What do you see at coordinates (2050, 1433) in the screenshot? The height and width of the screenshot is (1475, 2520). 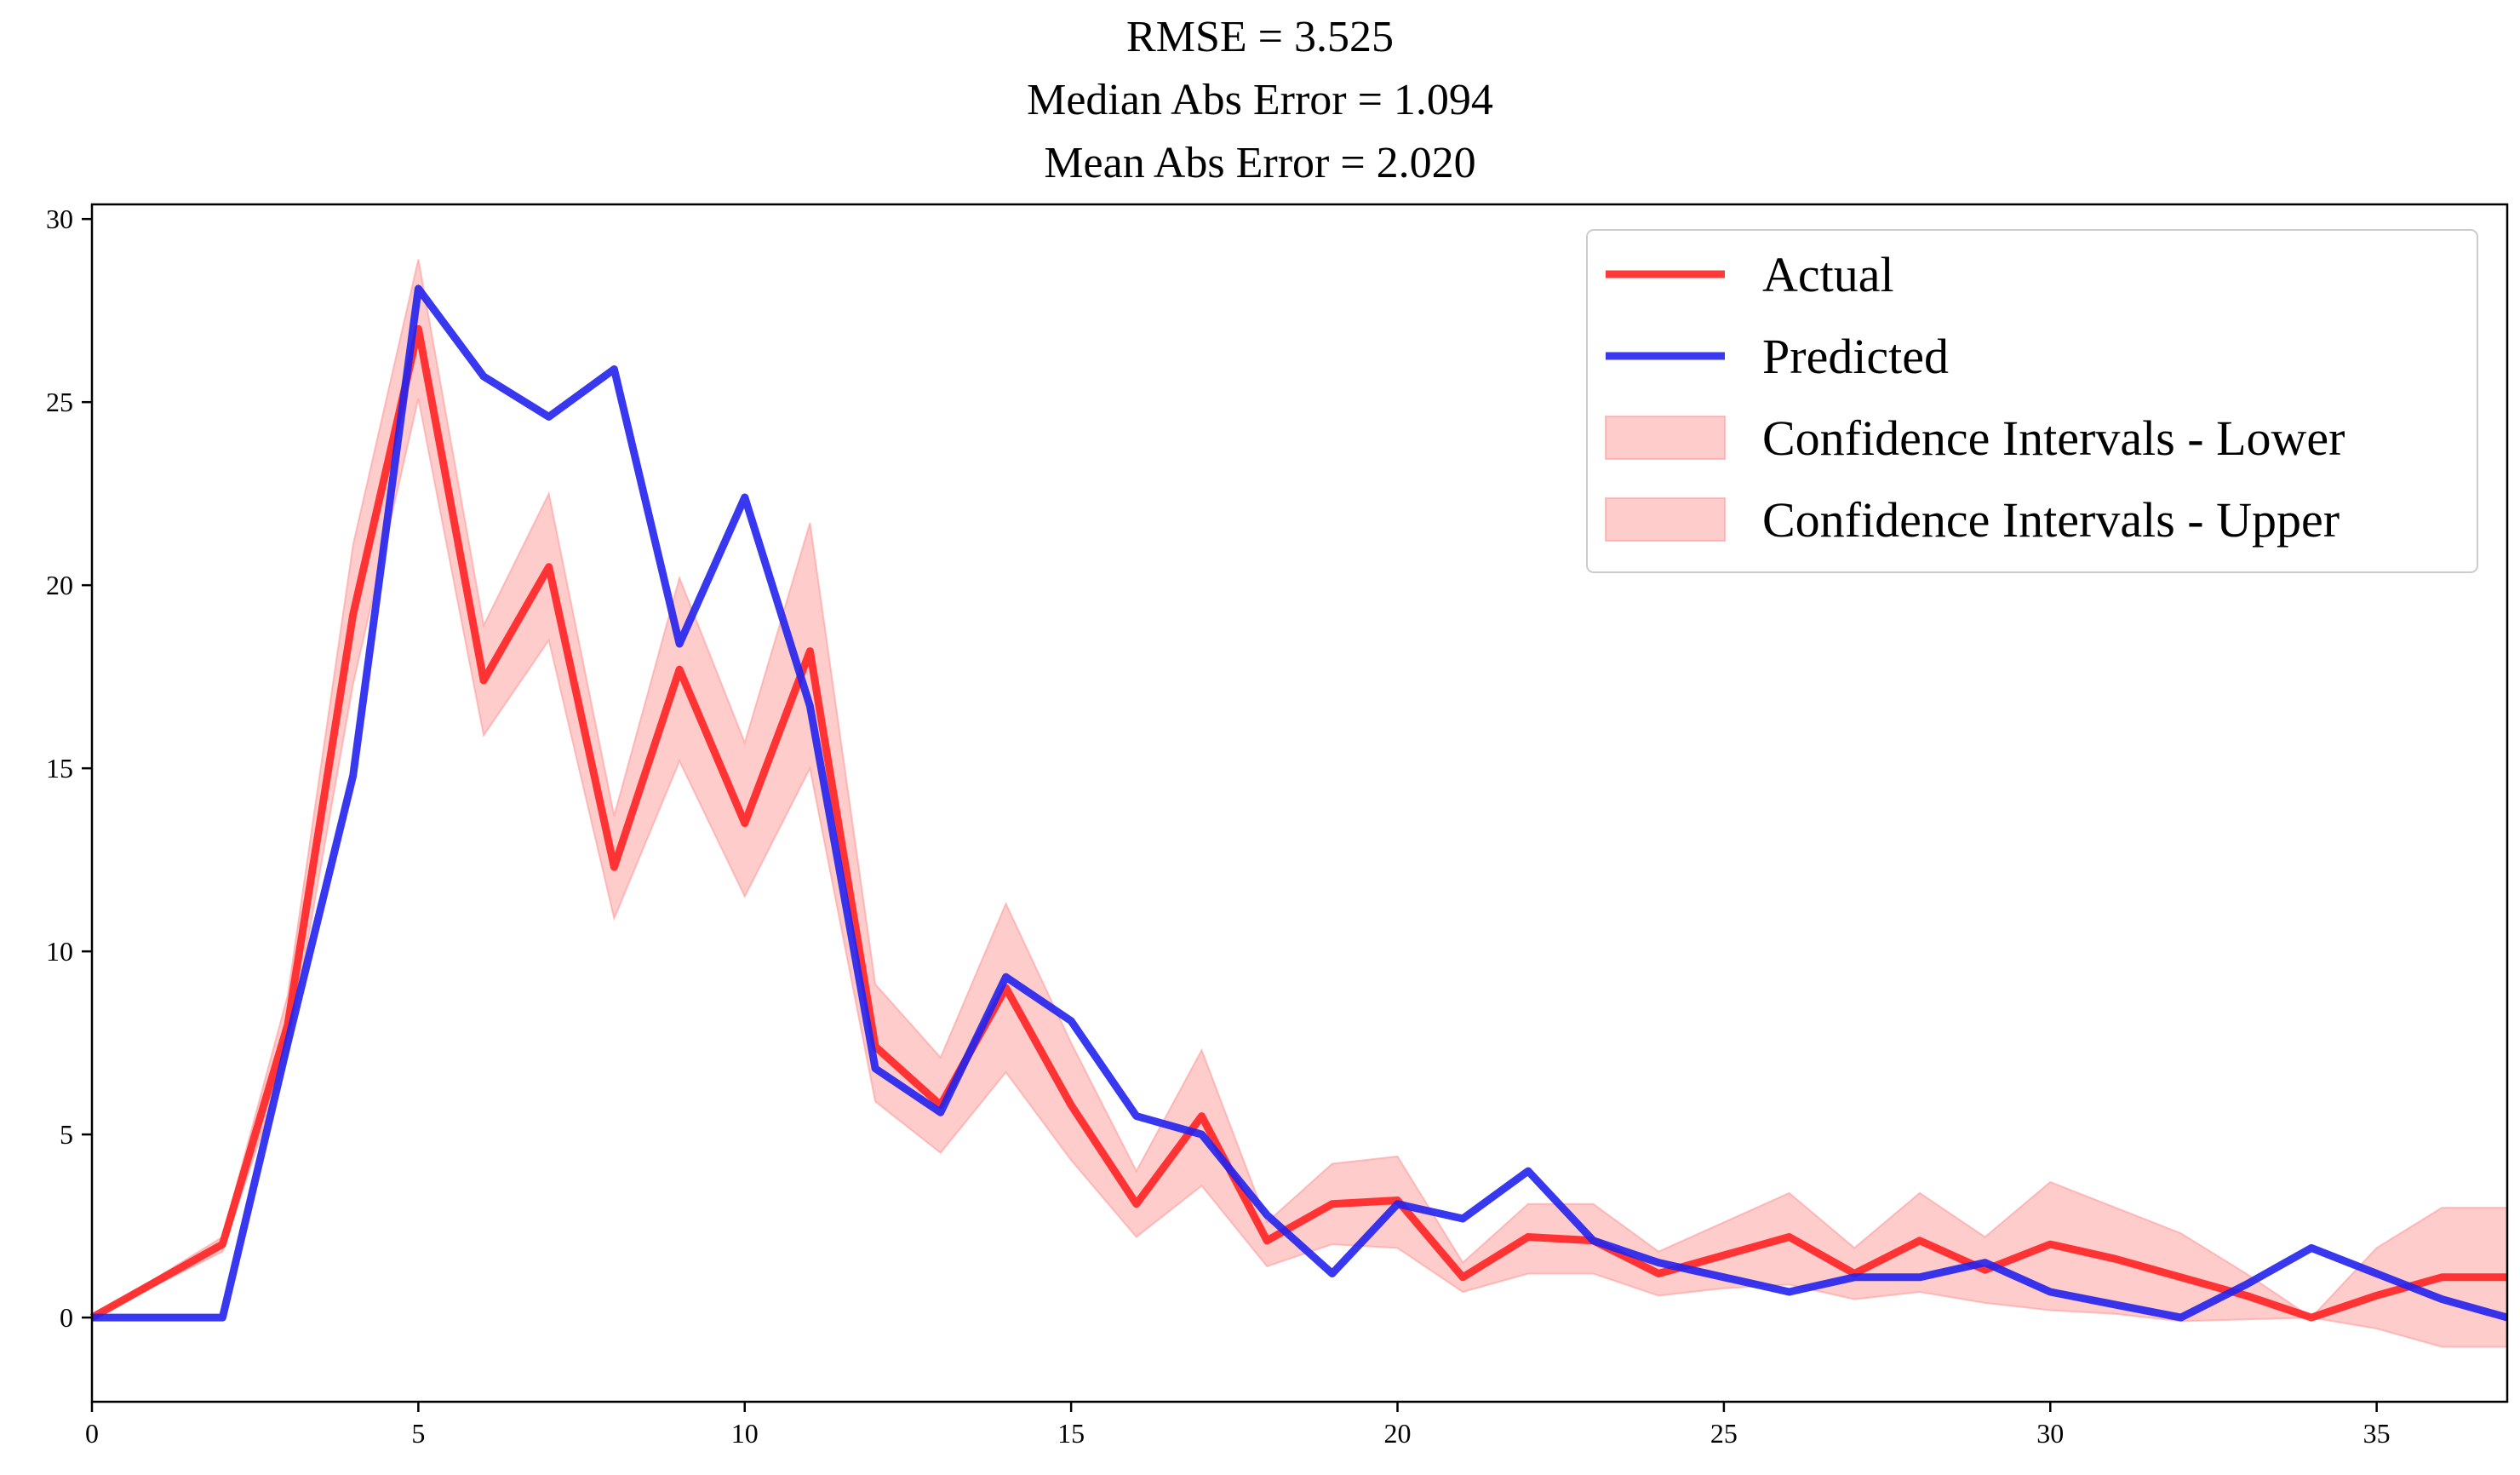 I see `x-tick-label: 30` at bounding box center [2050, 1433].